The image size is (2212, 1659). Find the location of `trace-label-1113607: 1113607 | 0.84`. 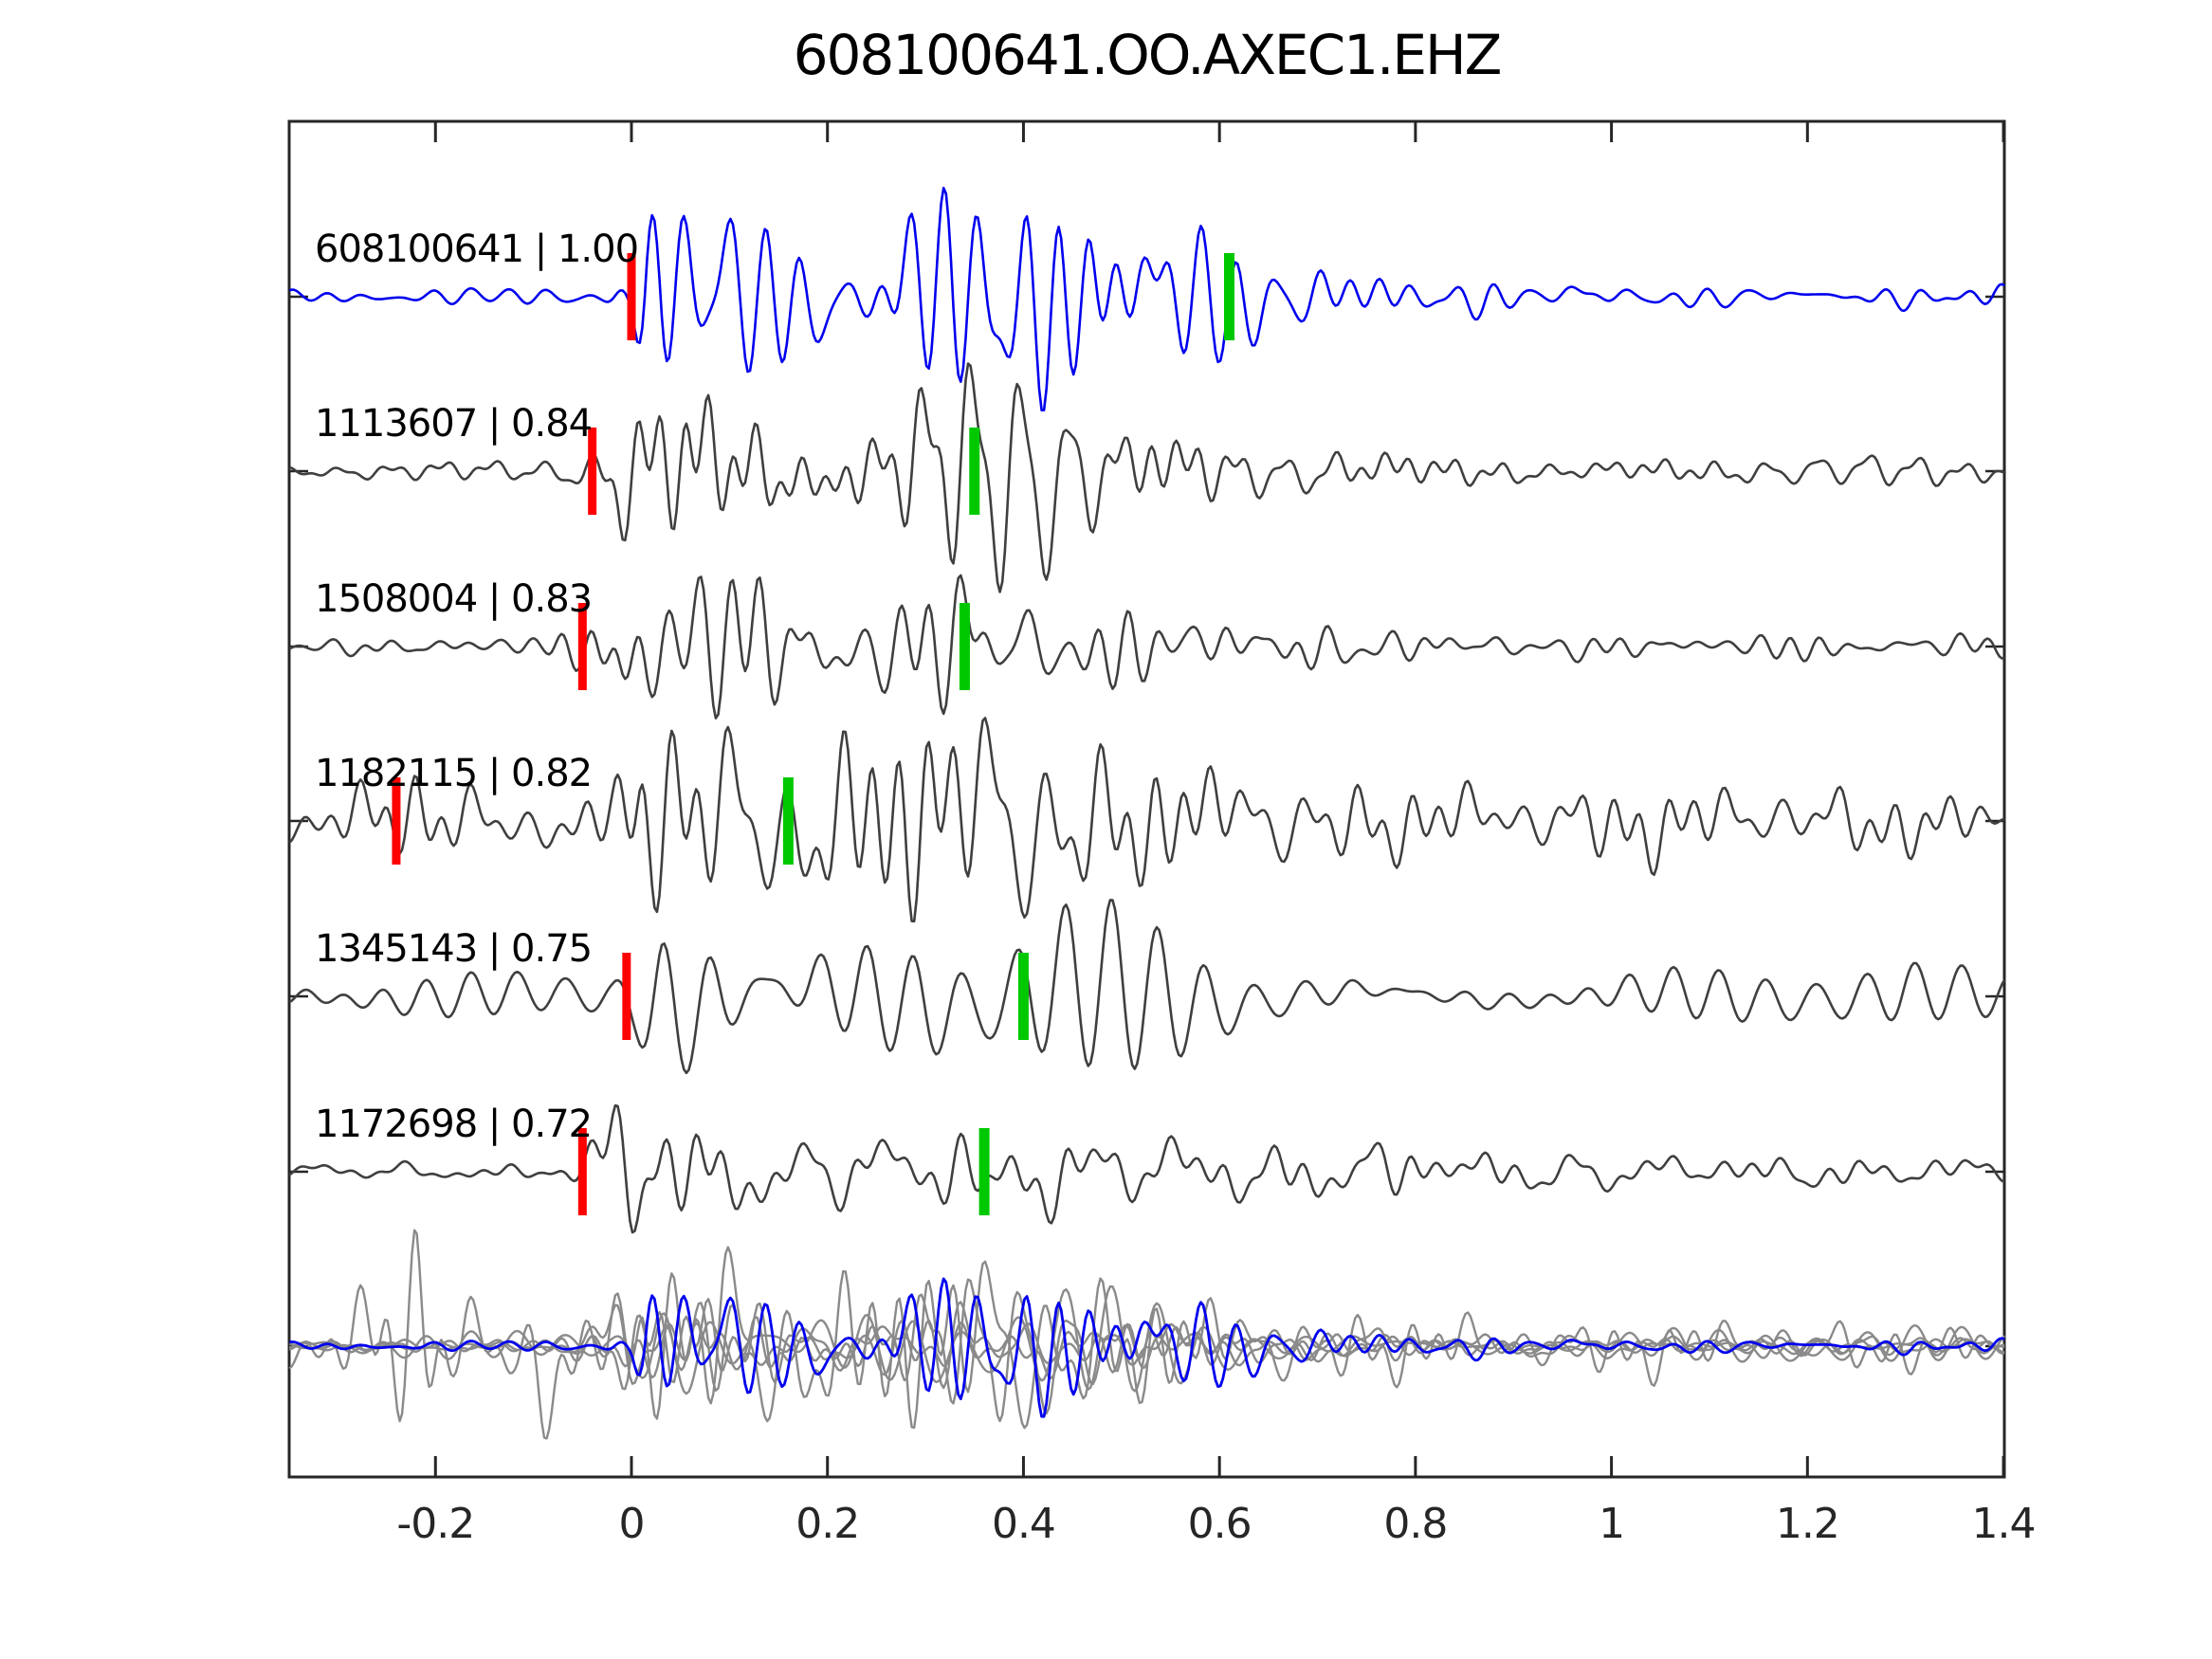

trace-label-1113607: 1113607 | 0.84 is located at coordinates (454, 424).